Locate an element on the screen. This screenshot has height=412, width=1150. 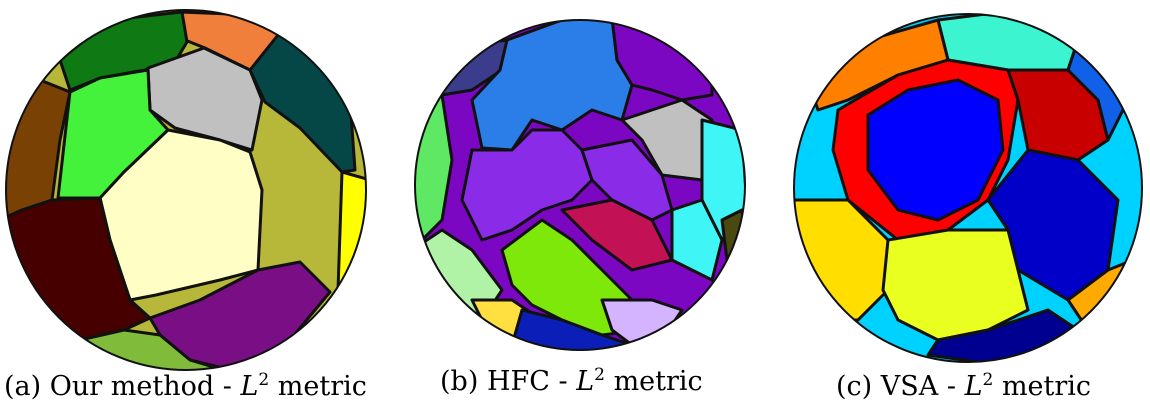
caption-a: (a) Our method - L2 metric is located at coordinates (185, 386).